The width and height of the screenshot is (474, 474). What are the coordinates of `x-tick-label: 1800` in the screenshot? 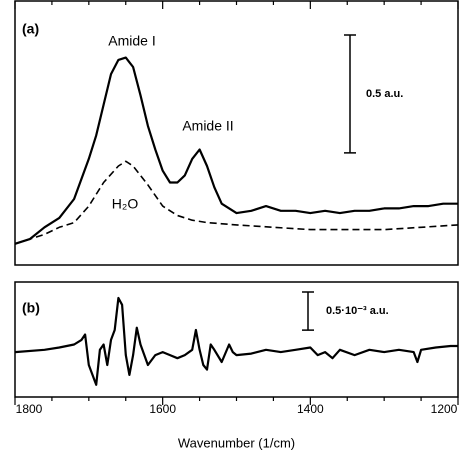 It's located at (29, 409).